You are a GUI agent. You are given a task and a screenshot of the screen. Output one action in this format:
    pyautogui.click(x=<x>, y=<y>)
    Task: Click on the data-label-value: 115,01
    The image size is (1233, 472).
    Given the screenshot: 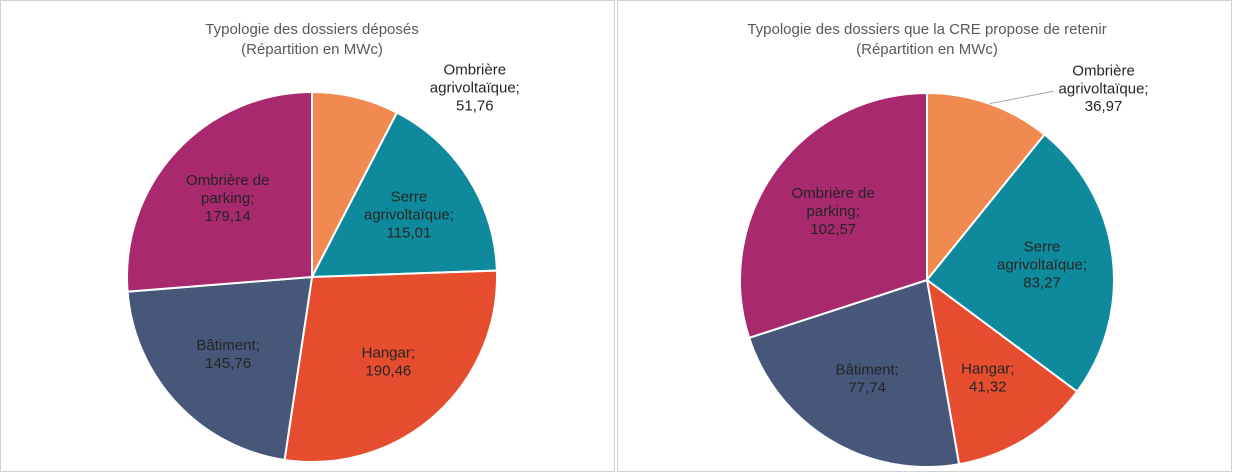 What is the action you would take?
    pyautogui.click(x=409, y=233)
    